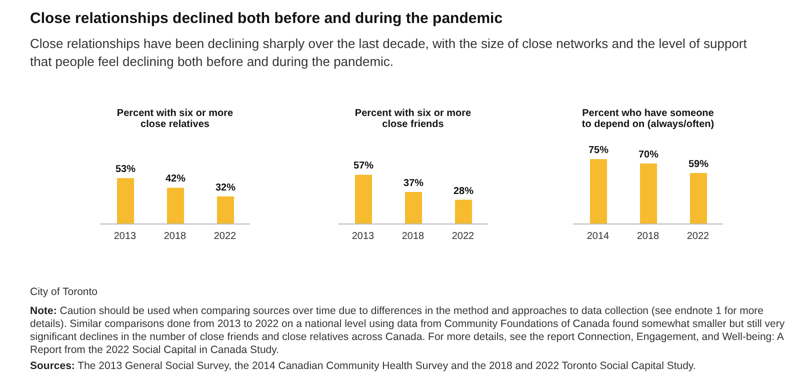 The width and height of the screenshot is (800, 383). Describe the element at coordinates (389, 53) in the screenshot. I see `text: Close relationships have been declining sharply over the last decade, with the size of close networks and the level of support that people feel declining both before and during the pandemic.` at that location.